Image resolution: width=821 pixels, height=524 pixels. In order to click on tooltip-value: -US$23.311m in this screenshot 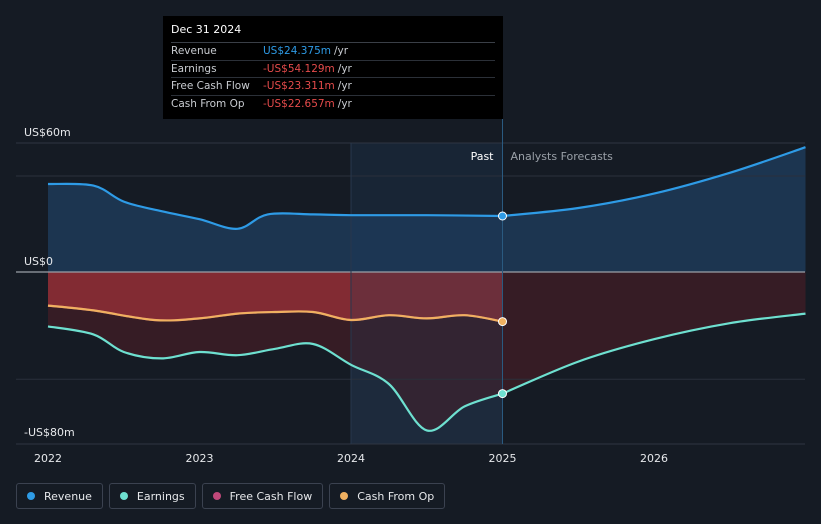, I will do `click(299, 86)`.